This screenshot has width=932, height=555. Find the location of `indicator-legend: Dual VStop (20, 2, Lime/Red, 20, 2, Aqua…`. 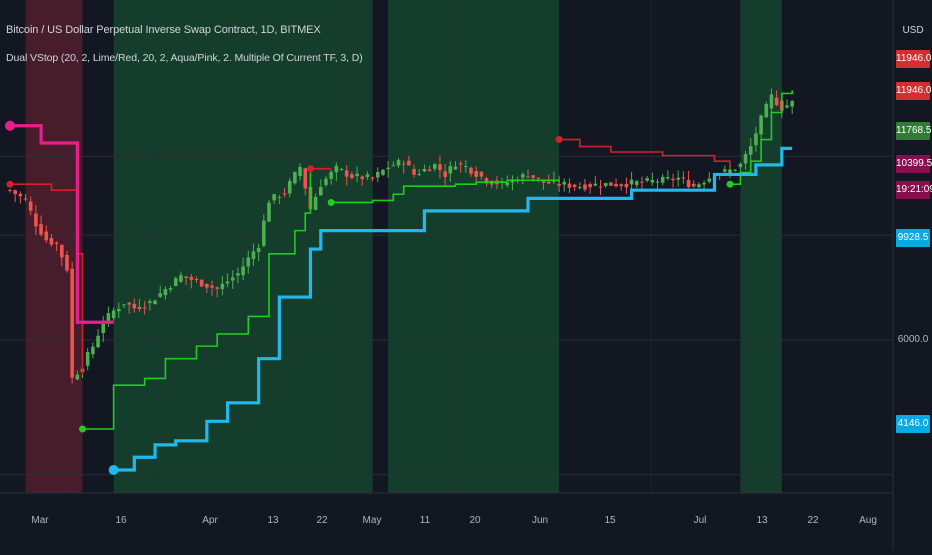

indicator-legend: Dual VStop (20, 2, Lime/Red, 20, 2, Aqua… is located at coordinates (184, 58).